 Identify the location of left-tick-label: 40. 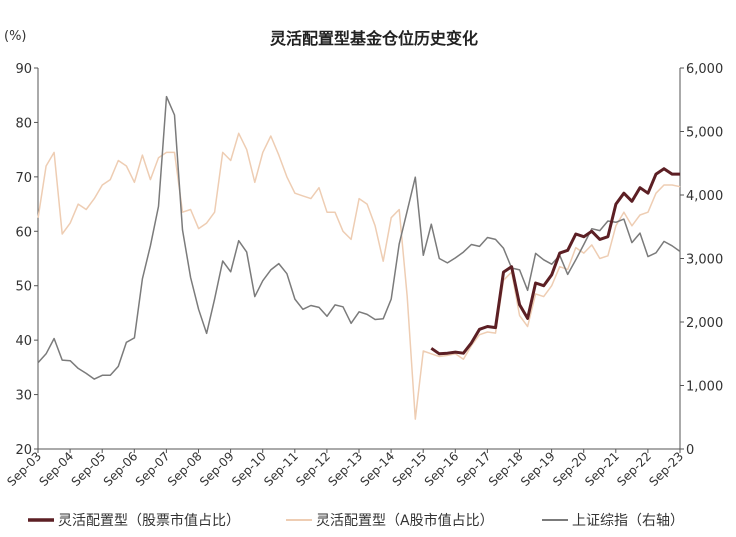
(23, 341).